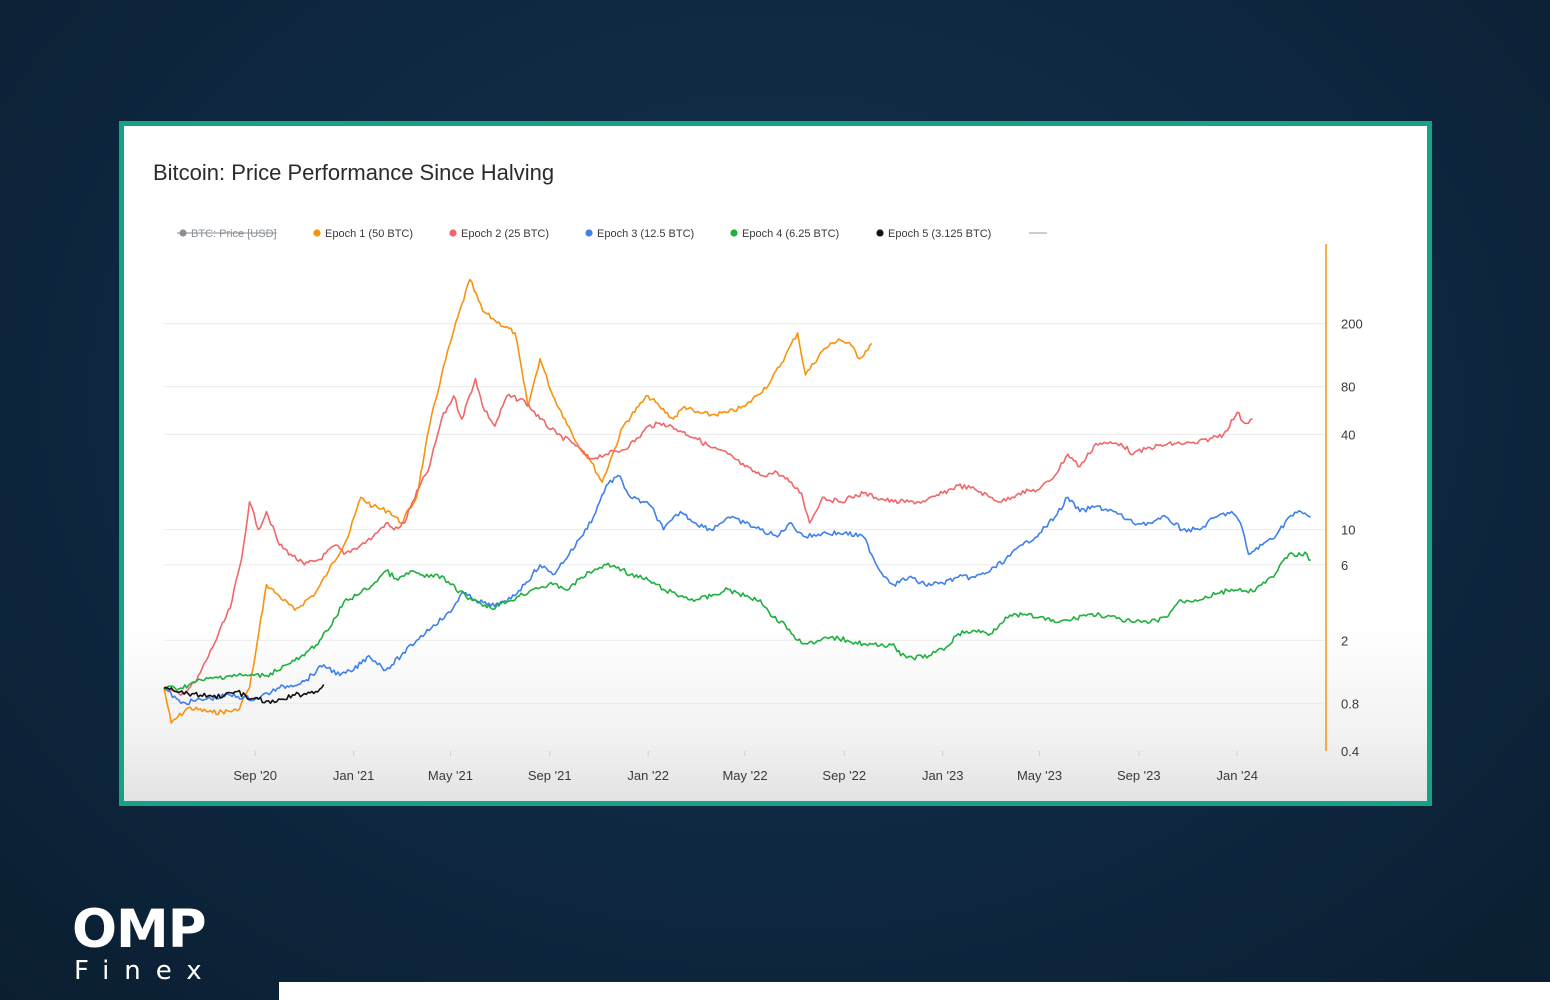  Describe the element at coordinates (1344, 565) in the screenshot. I see `y-tick-label: 6` at that location.